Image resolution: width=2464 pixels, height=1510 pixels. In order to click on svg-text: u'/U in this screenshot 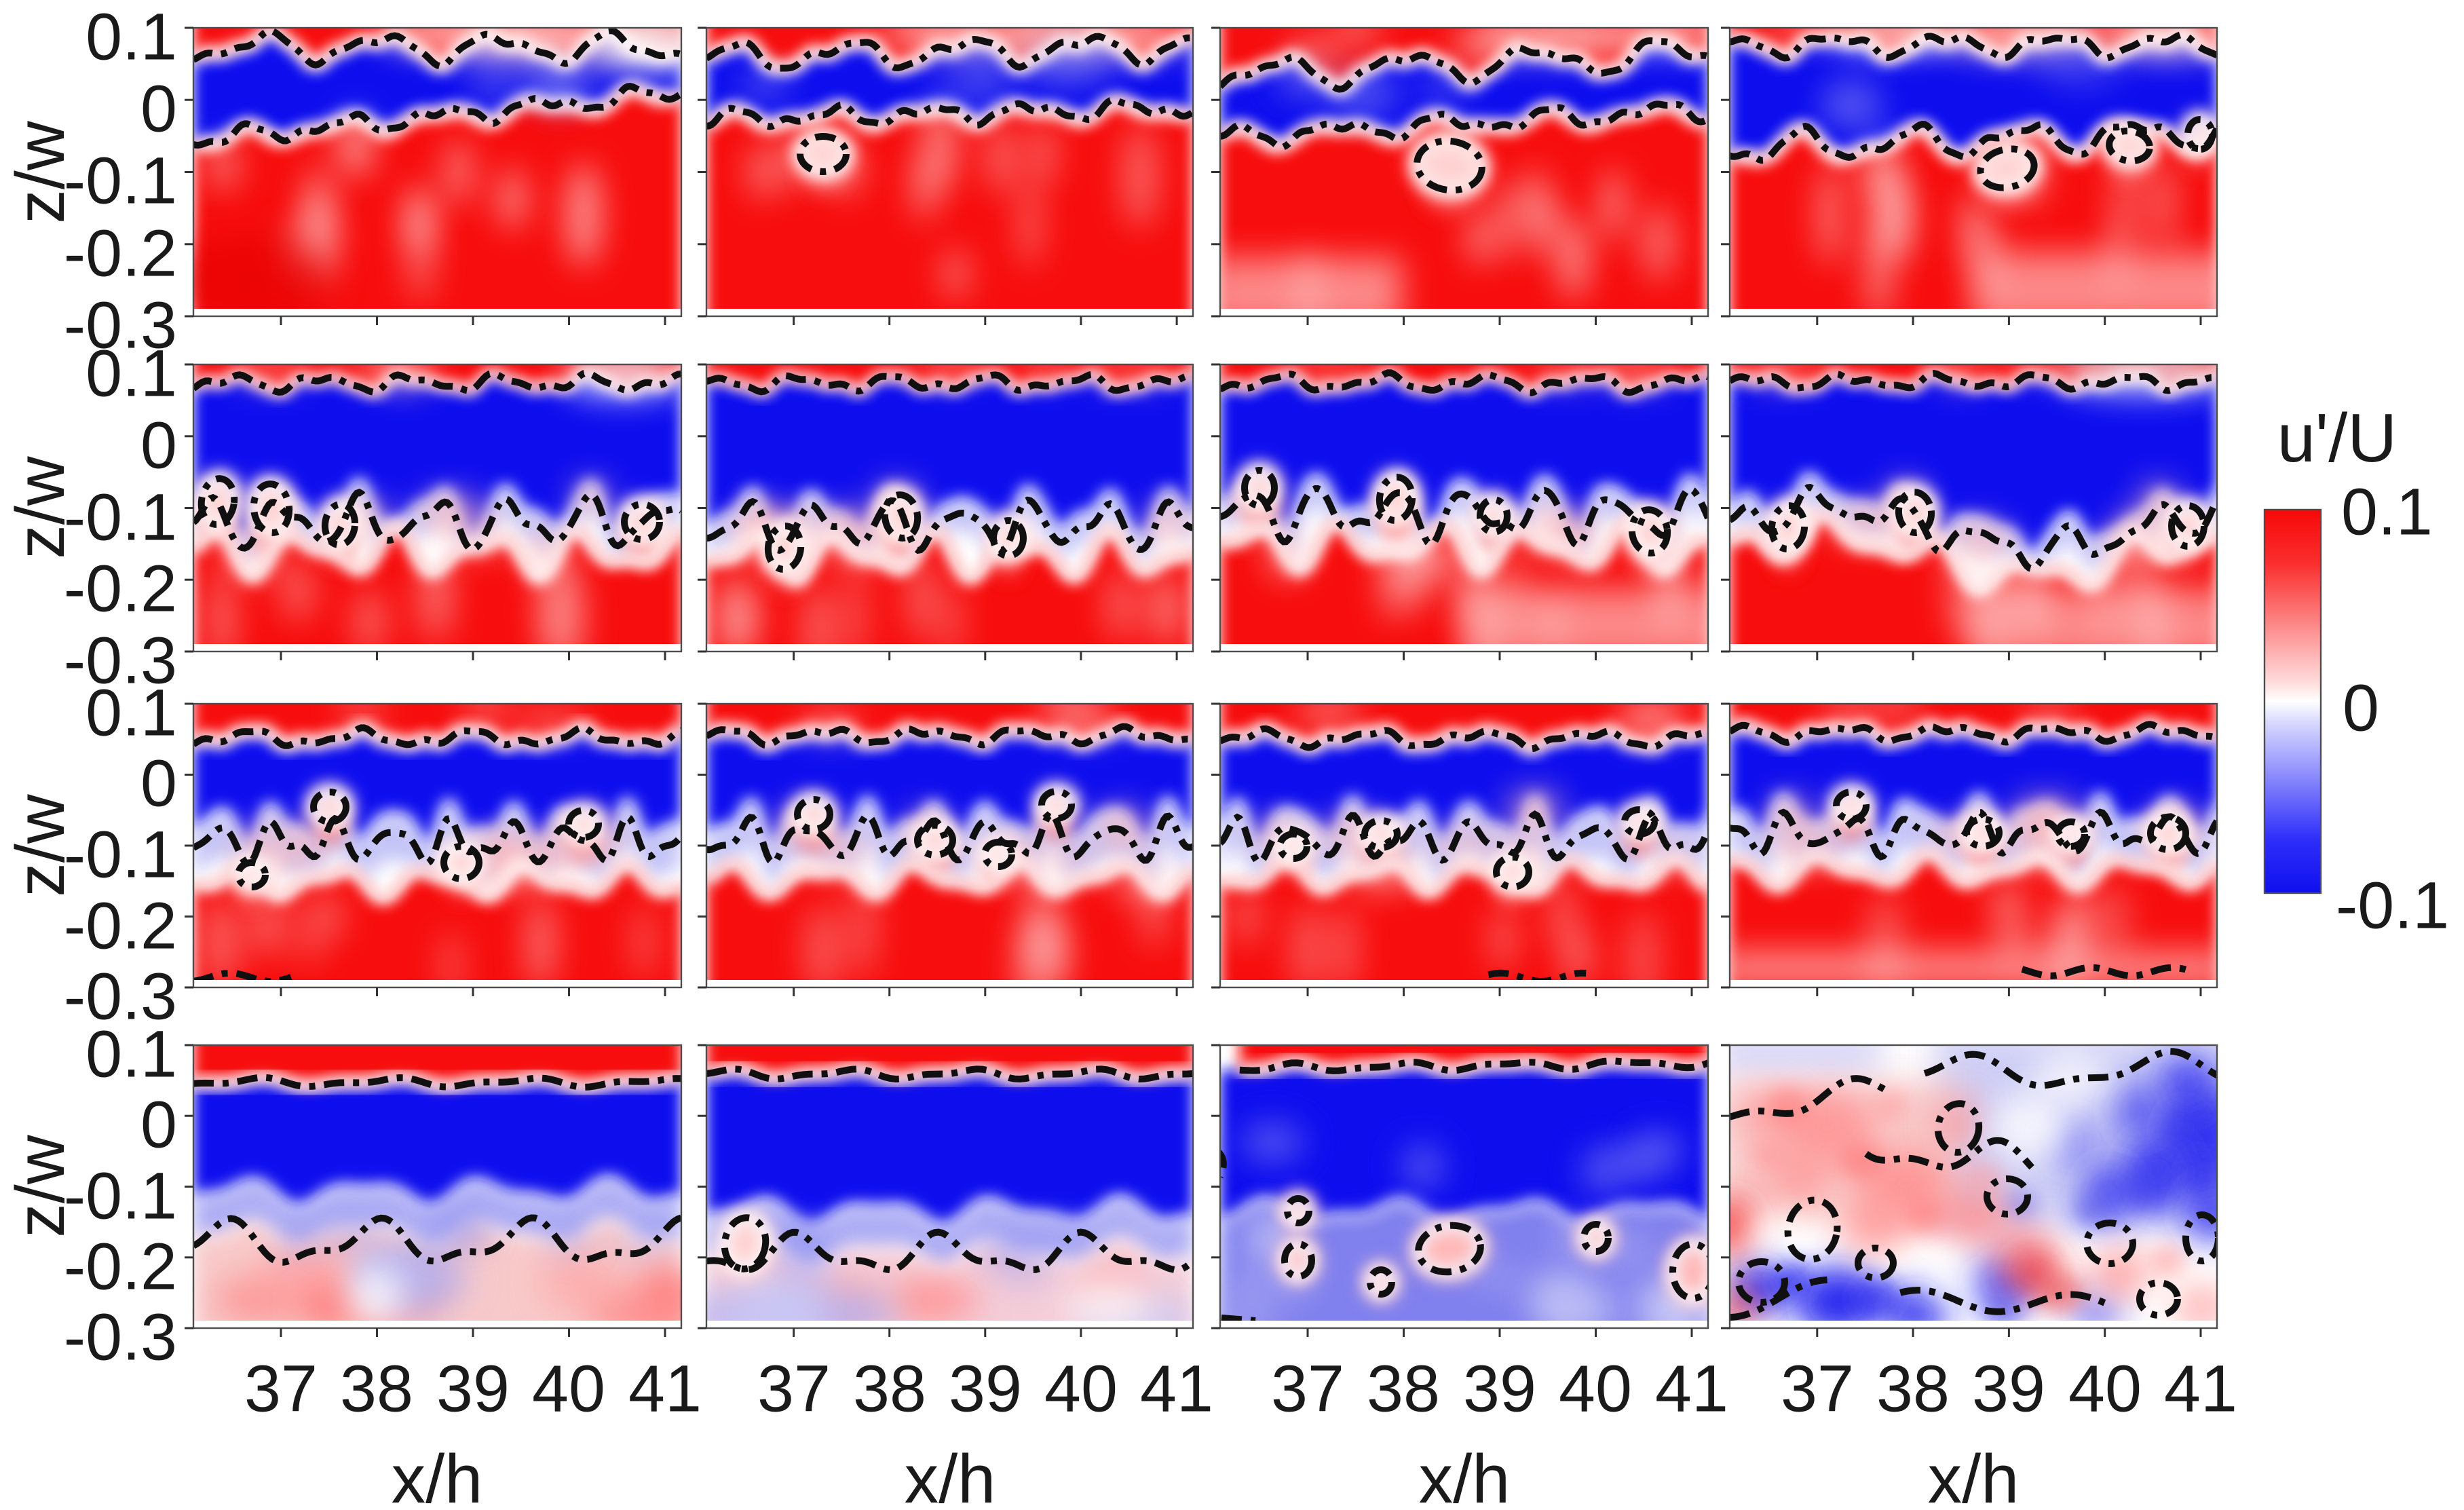, I will do `click(2337, 438)`.